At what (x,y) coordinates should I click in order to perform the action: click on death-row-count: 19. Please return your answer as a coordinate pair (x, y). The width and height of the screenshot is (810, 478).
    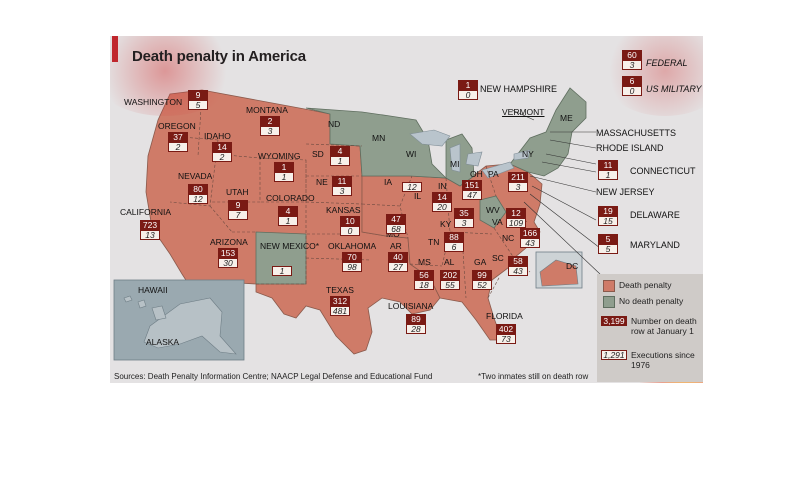
    Looking at the image, I should click on (608, 211).